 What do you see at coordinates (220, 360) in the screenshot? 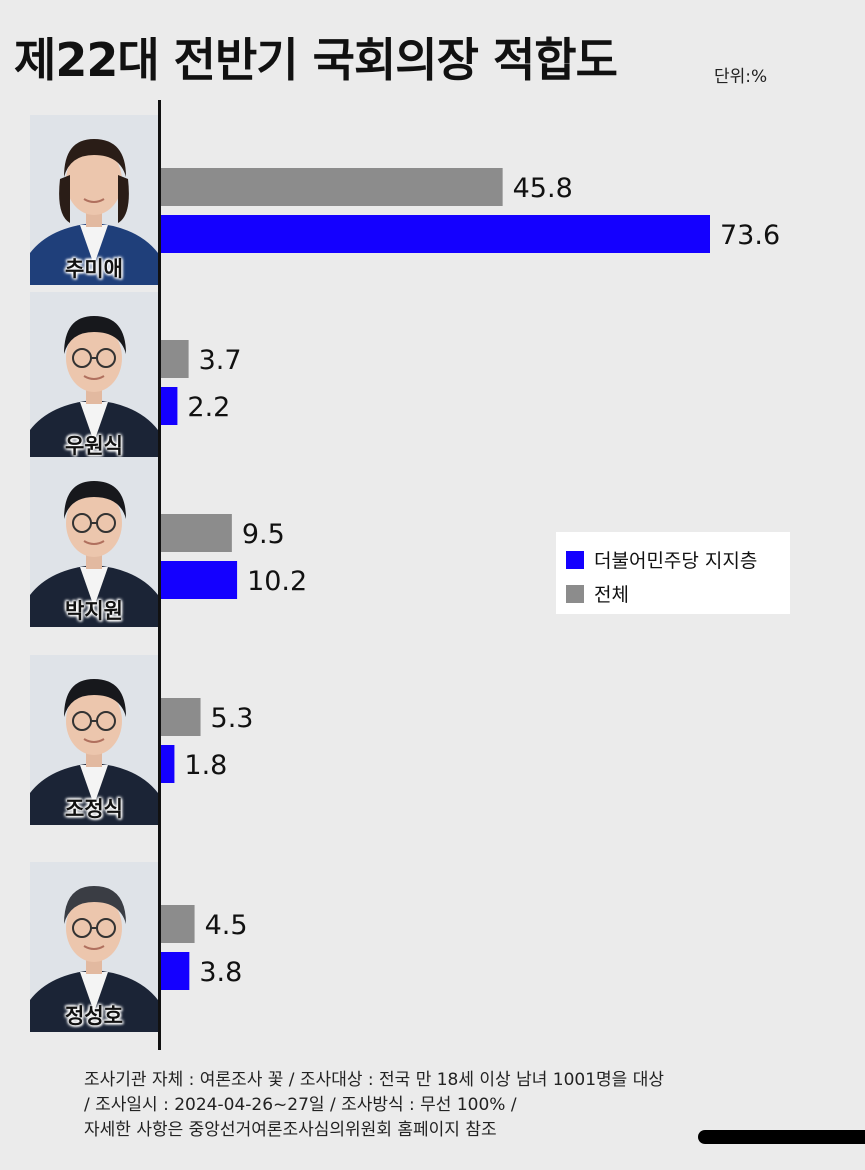
I see `data-label-overall-2: 3.7` at bounding box center [220, 360].